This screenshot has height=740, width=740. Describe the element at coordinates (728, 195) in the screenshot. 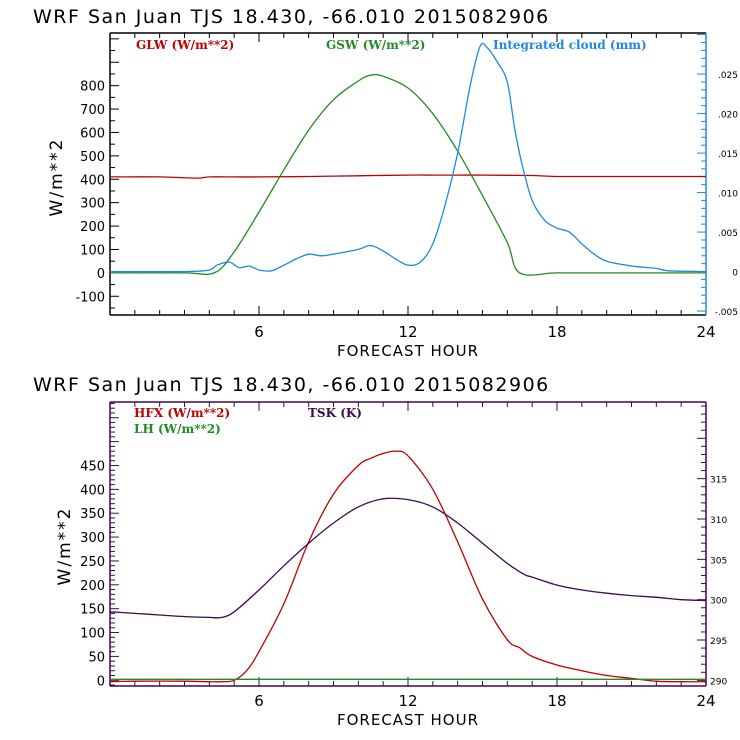

I see `y2-tick-label: .010` at that location.